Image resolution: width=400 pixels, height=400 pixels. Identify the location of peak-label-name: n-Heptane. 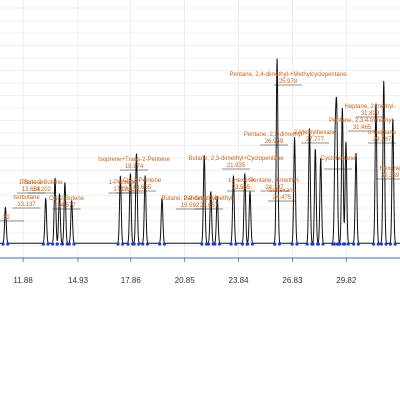
(382, 133).